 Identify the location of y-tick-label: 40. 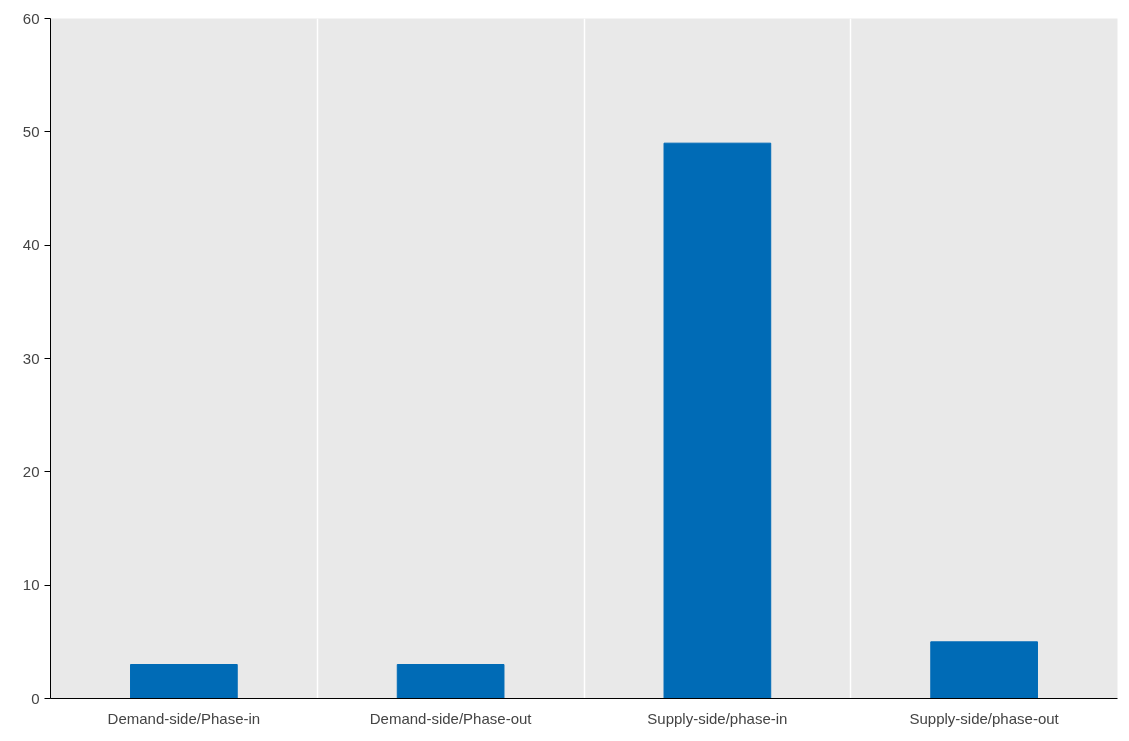
(31, 245).